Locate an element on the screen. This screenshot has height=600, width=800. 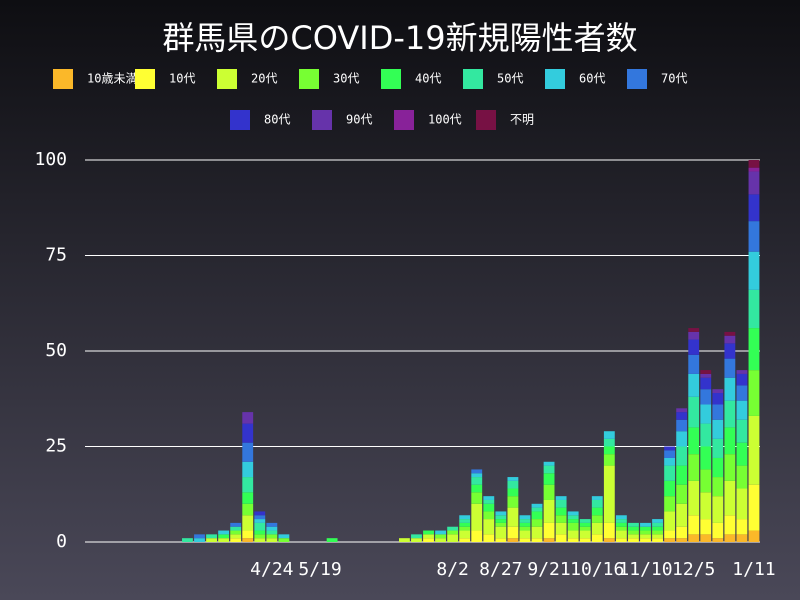
legend-label: 100代 is located at coordinates (445, 120).